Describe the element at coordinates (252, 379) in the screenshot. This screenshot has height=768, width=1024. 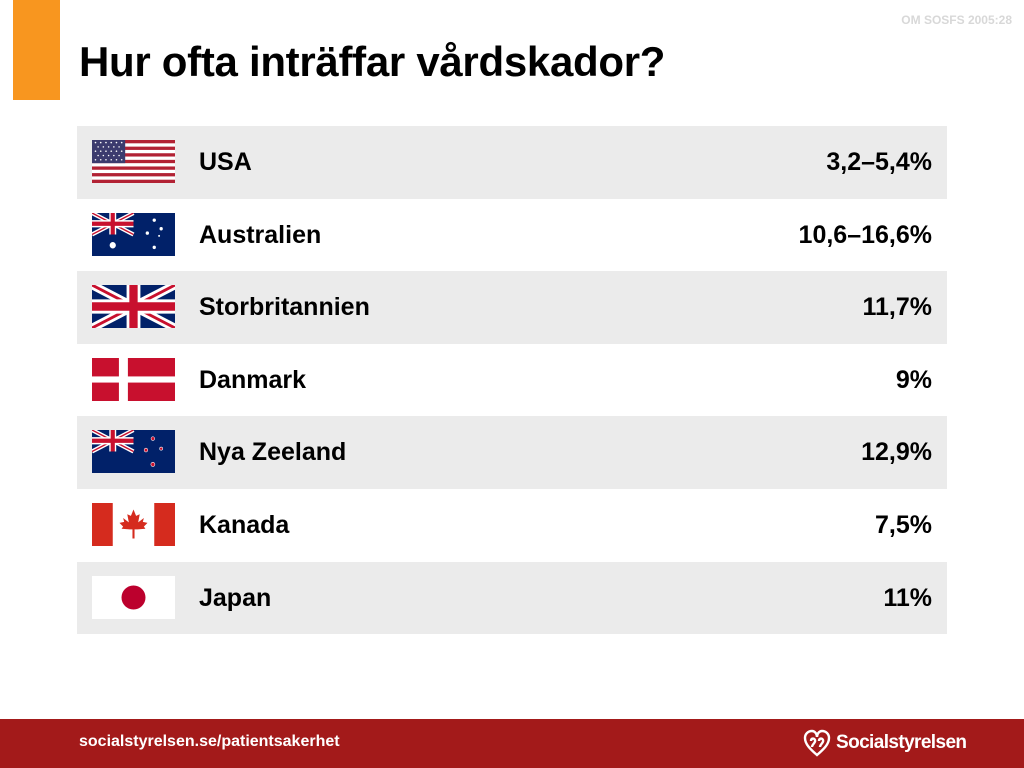
I see `country-name: Danmark` at that location.